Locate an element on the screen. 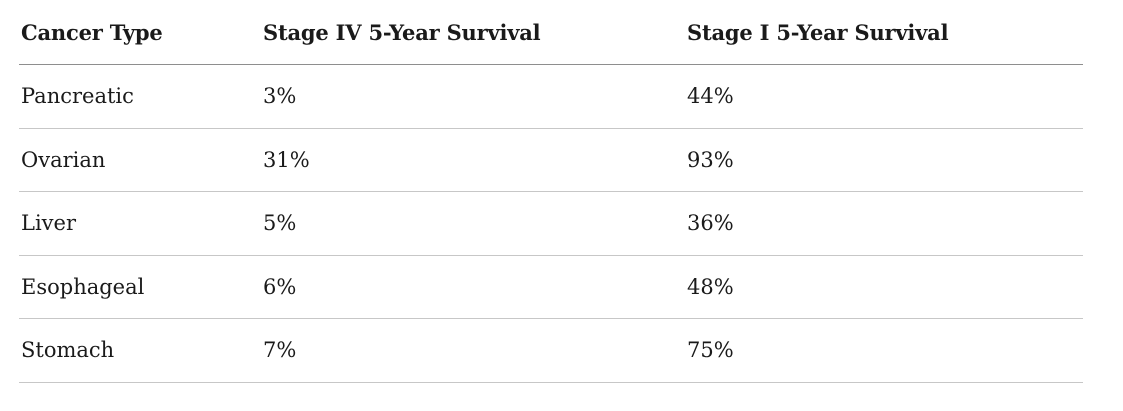 This screenshot has width=1123, height=411. cancer-type-cell: Esophageal is located at coordinates (141, 287).